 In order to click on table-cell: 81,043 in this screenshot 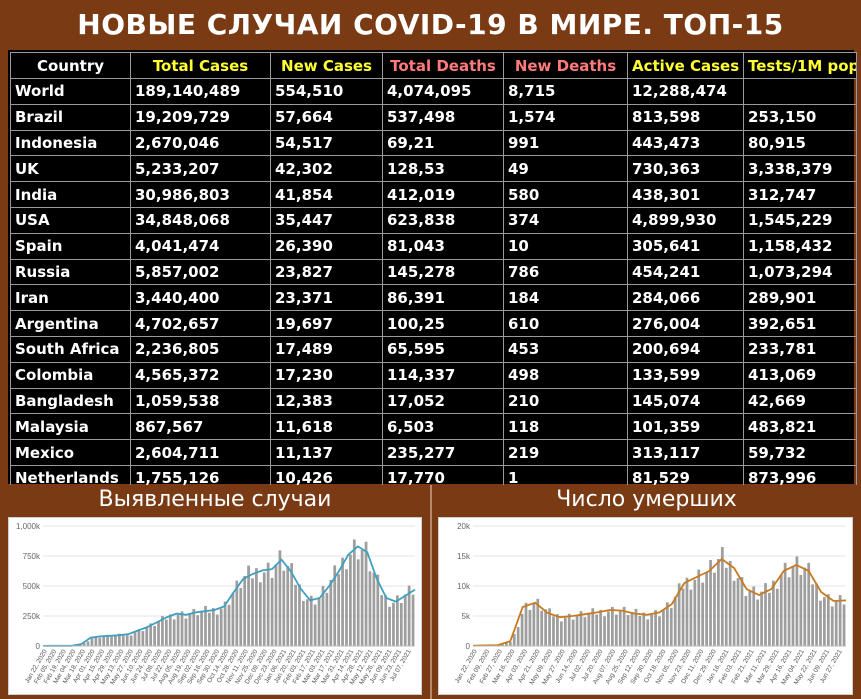, I will do `click(443, 246)`.